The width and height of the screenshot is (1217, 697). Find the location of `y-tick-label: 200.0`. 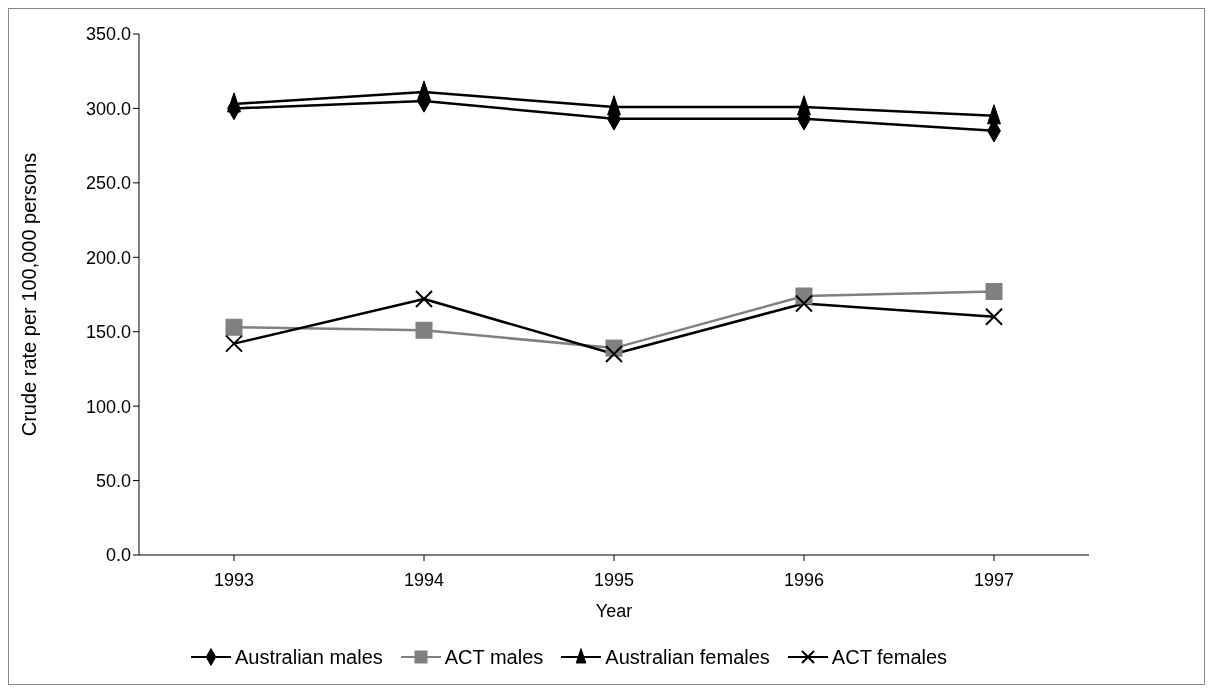

y-tick-label: 200.0 is located at coordinates (108, 257).